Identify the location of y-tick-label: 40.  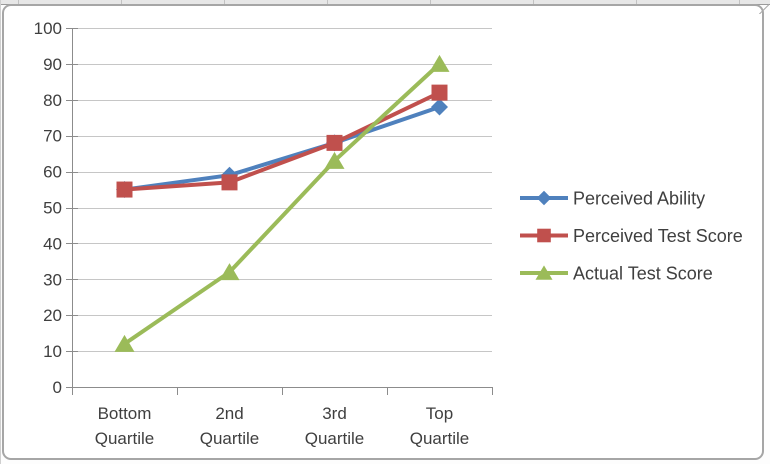
(52, 243).